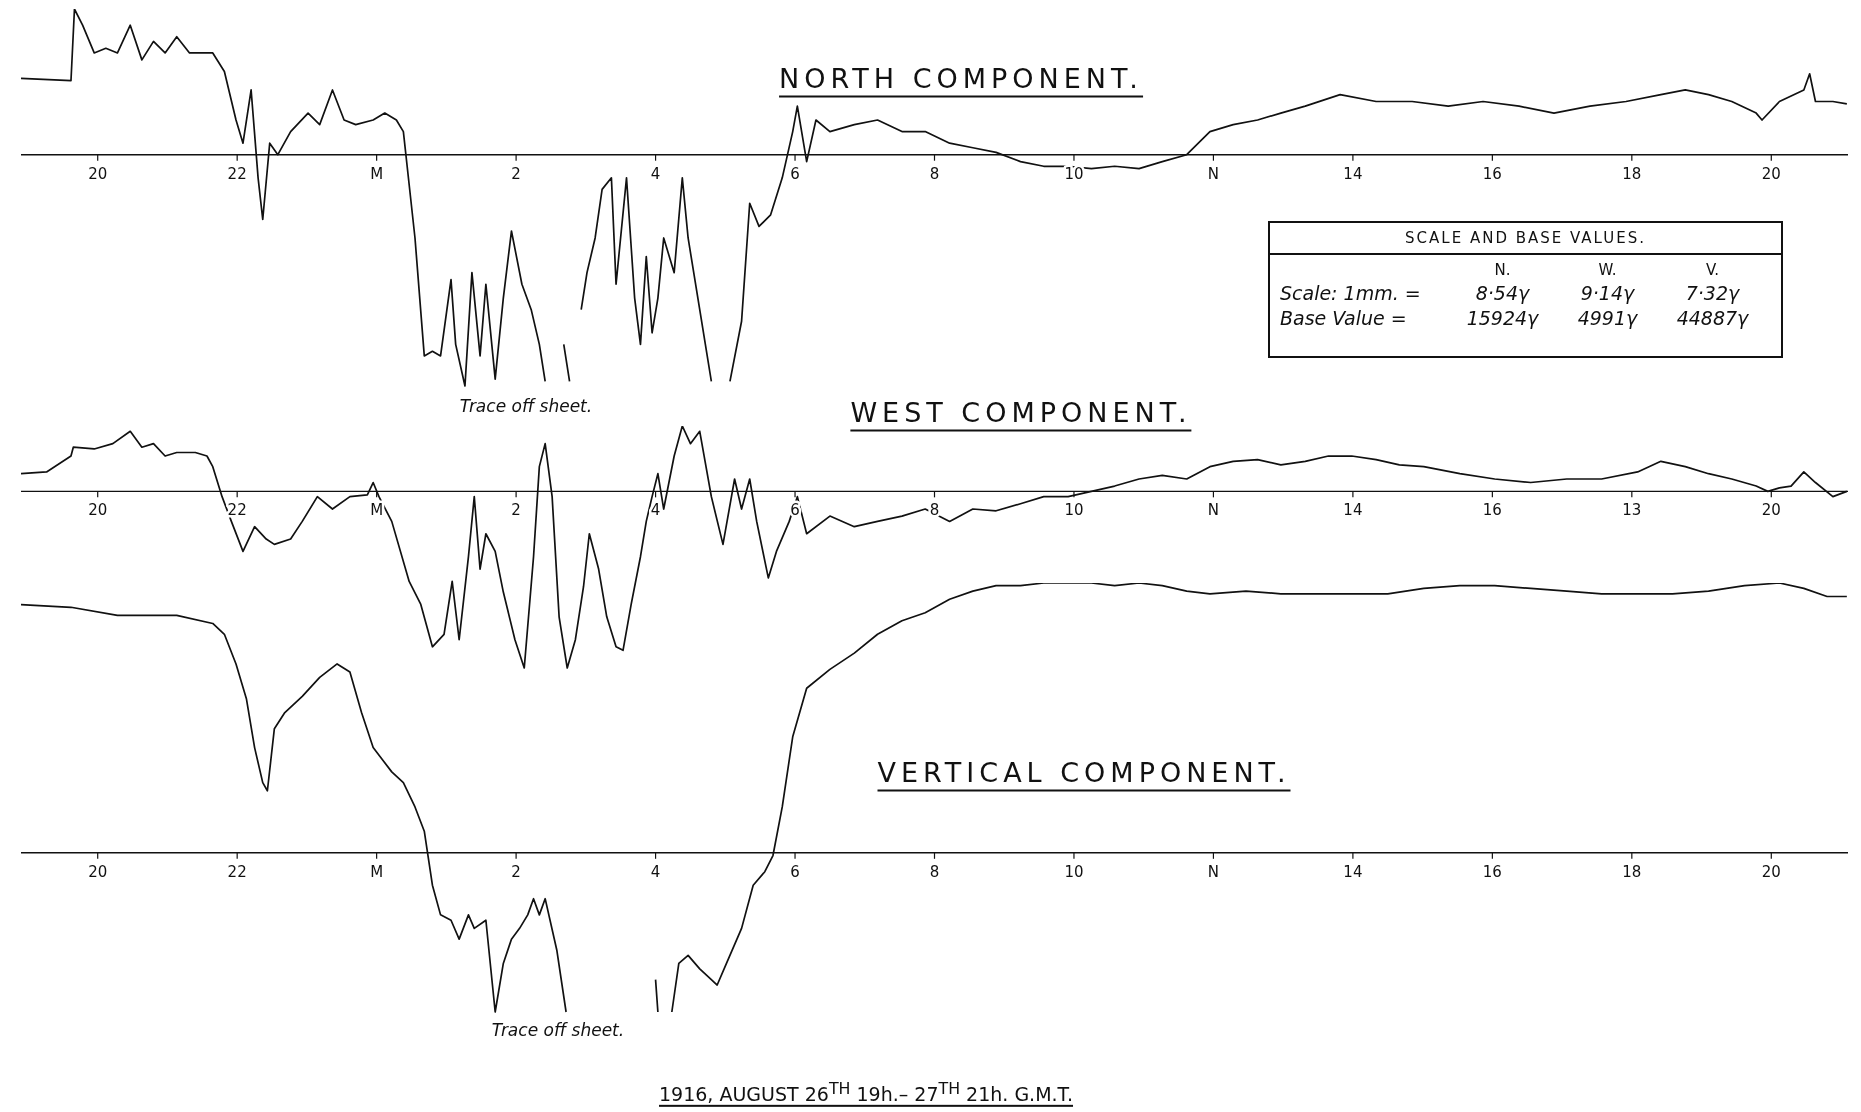  Describe the element at coordinates (1084, 774) in the screenshot. I see `text: VERTICAL COMPONENT.` at that location.